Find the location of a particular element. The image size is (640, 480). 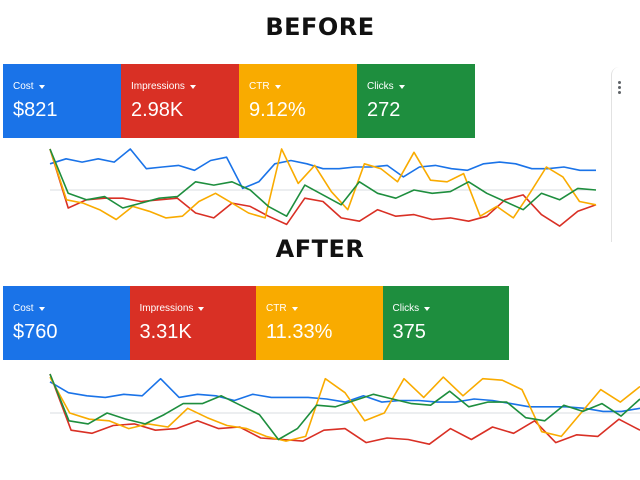

scorecard-value: 3.31K is located at coordinates (165, 332).